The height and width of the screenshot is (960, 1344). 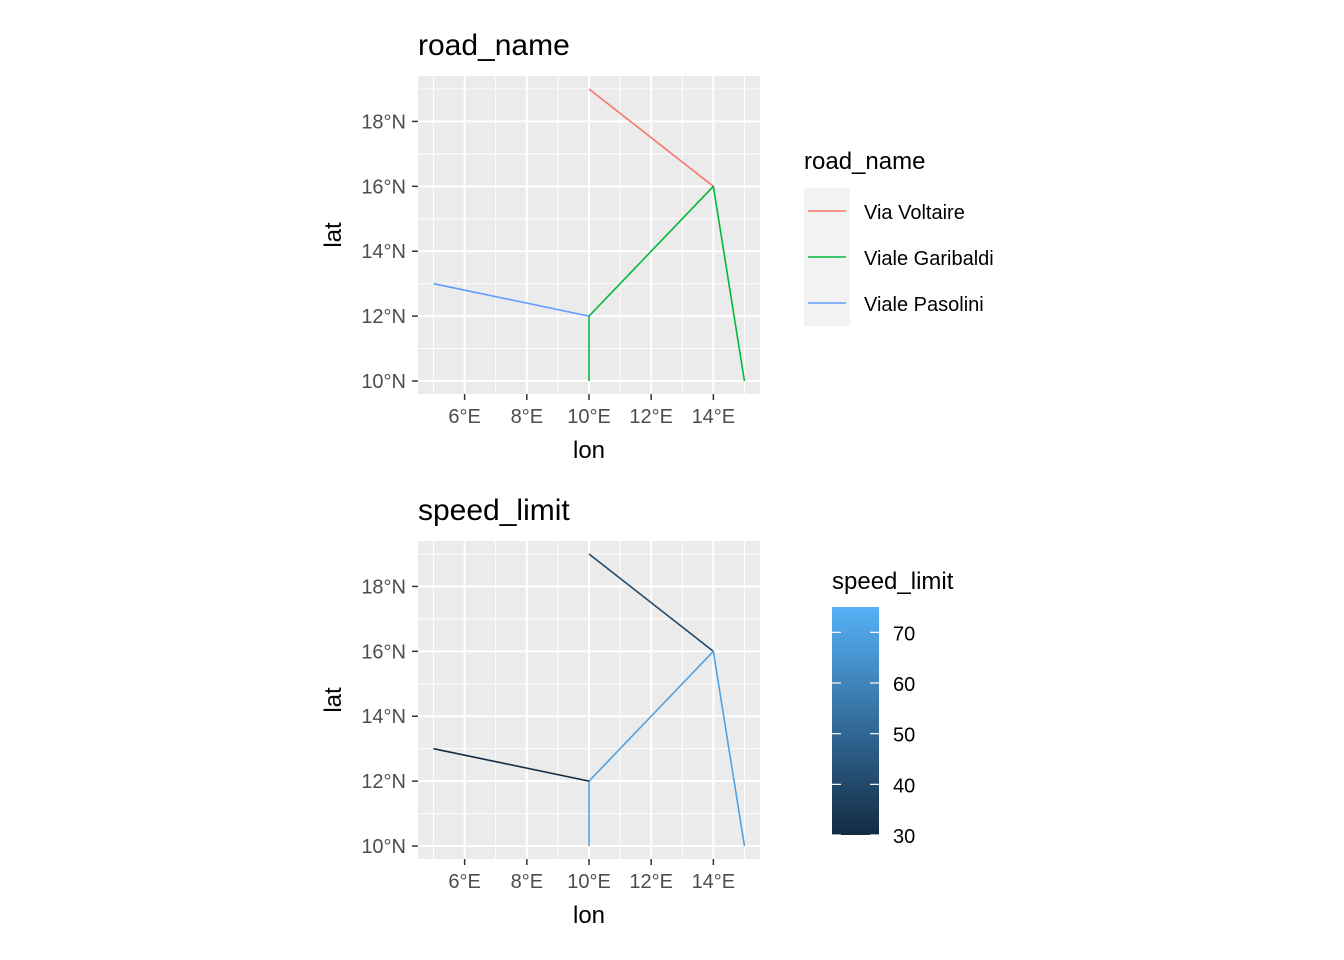 I want to click on legend-label: Via Voltaire, so click(x=914, y=213).